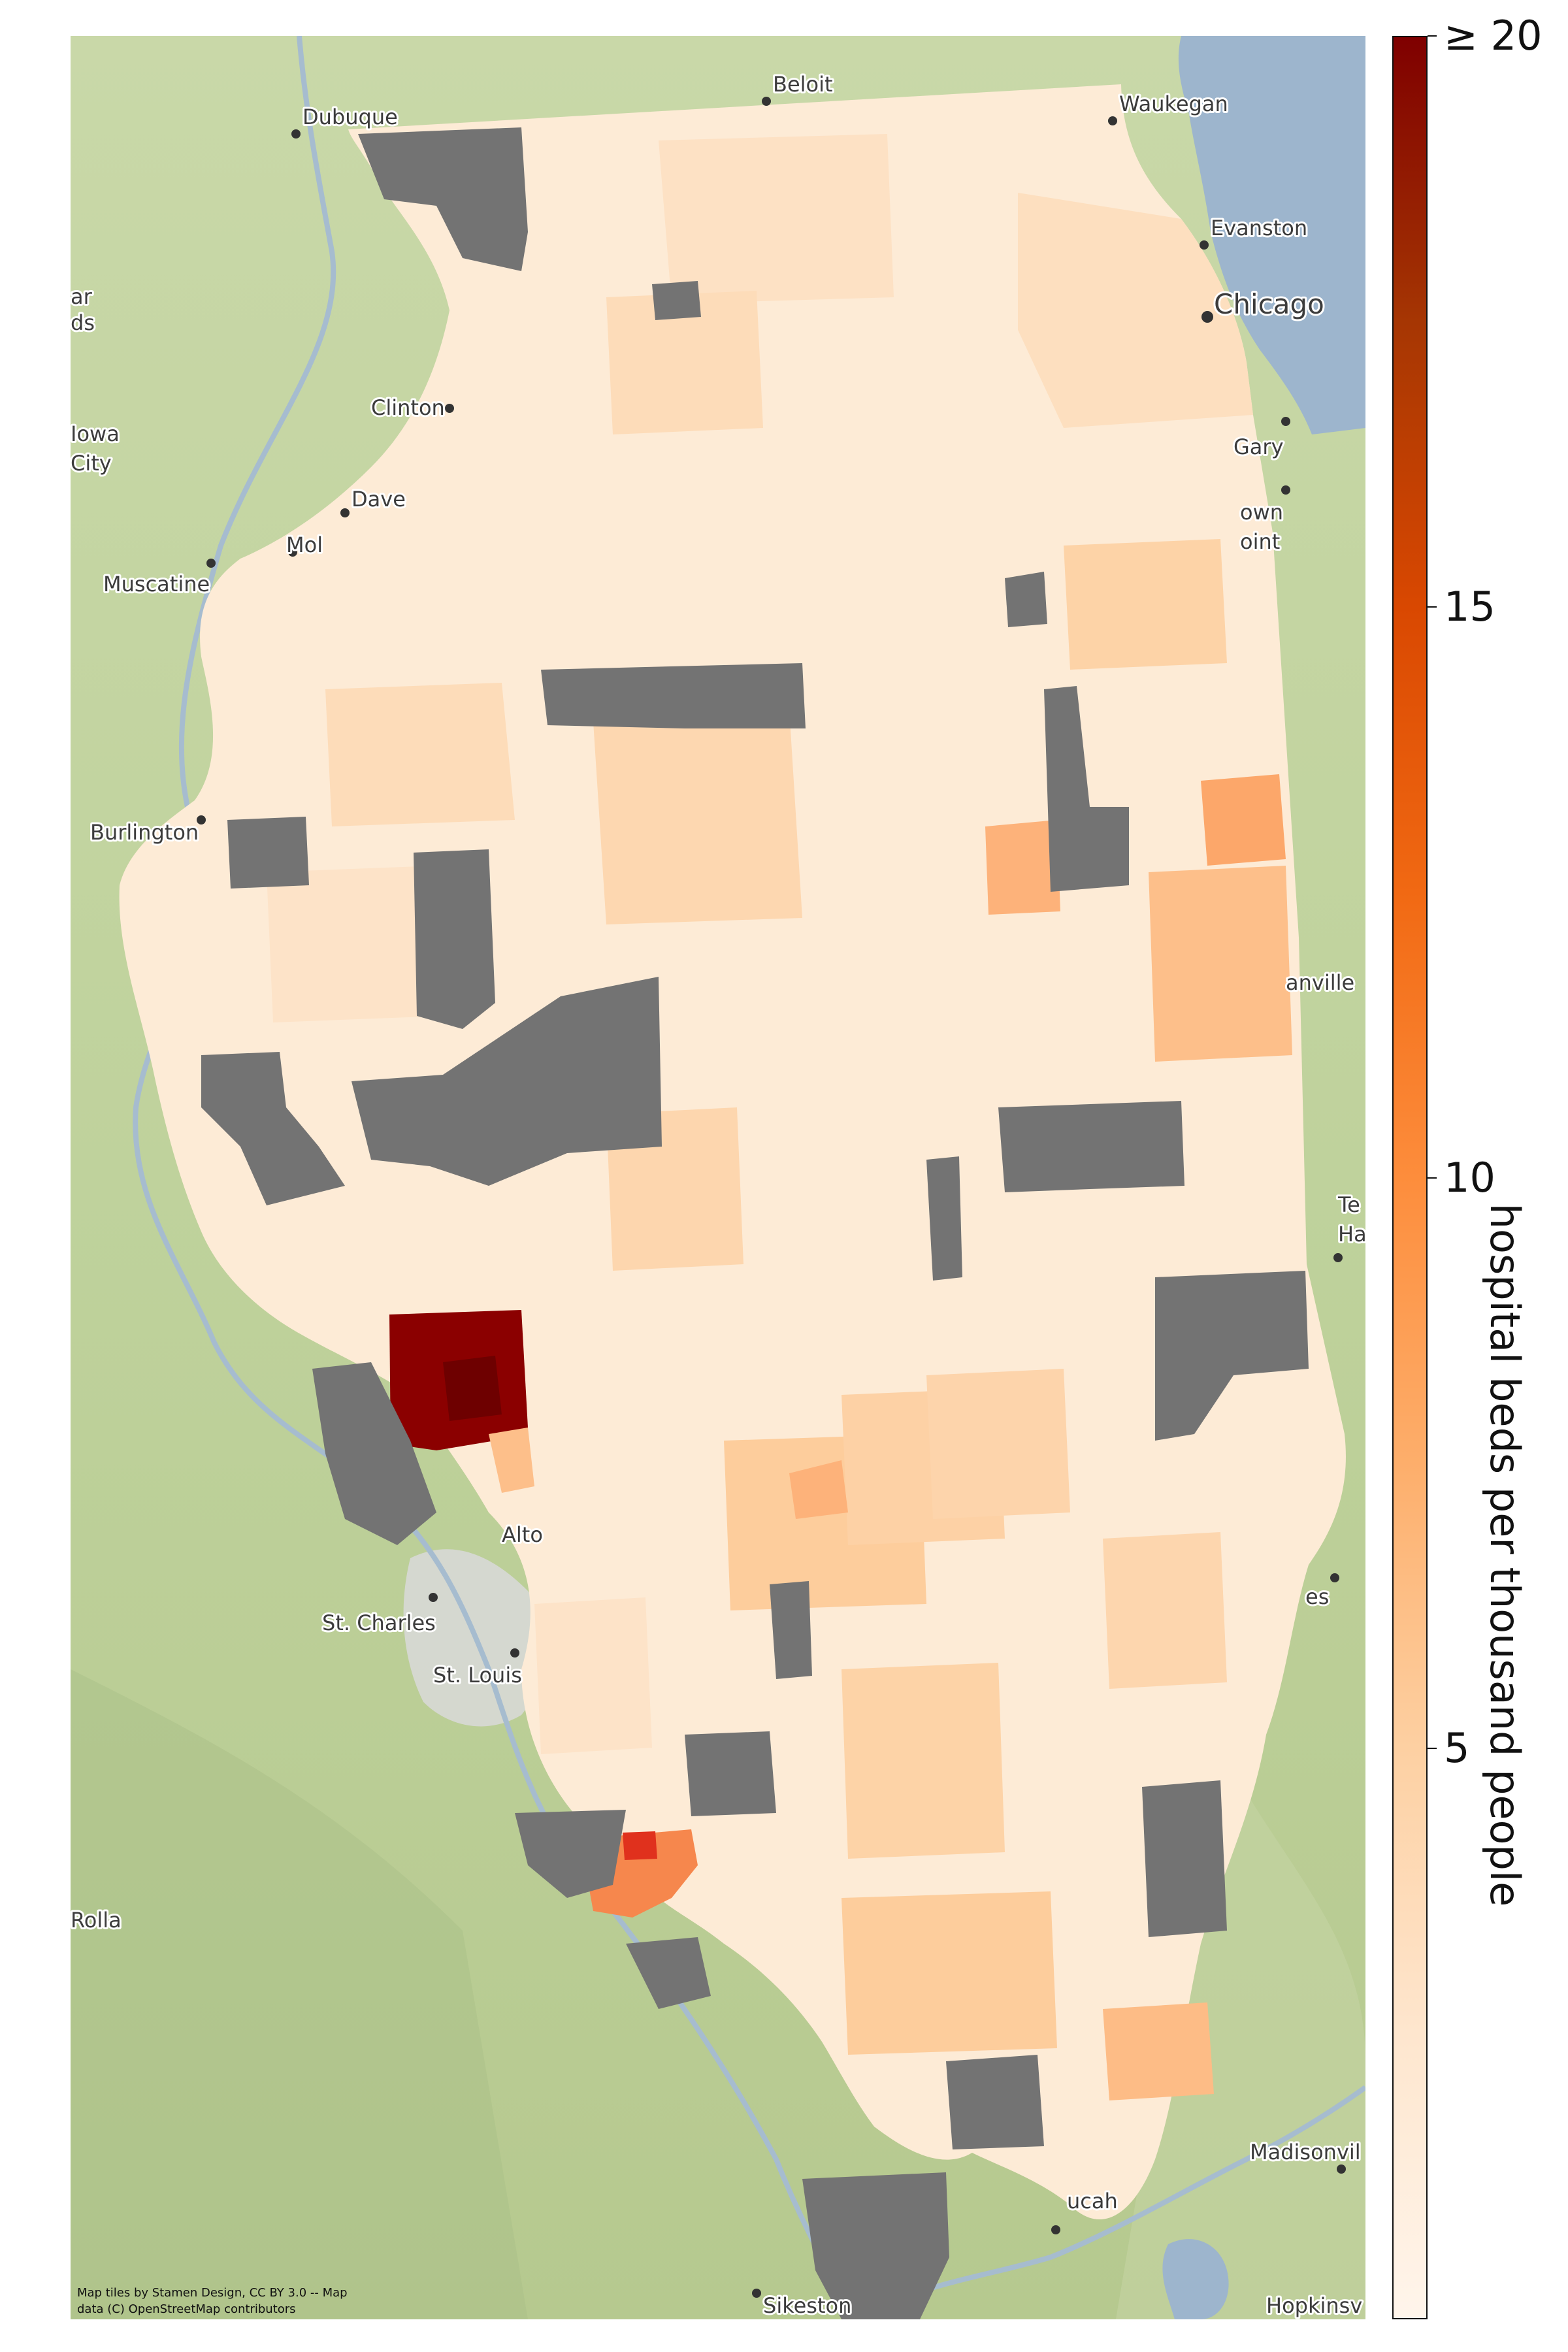 This screenshot has width=1568, height=2352. I want to click on nodata-knox, so click(454, 939).